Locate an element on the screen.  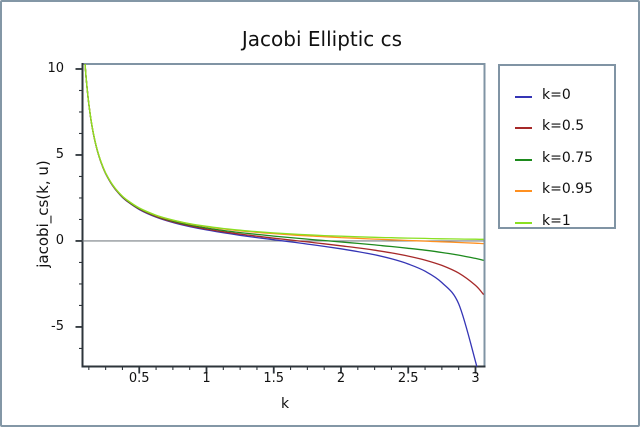
legend-entry-k1: k=1 is located at coordinates (557, 221).